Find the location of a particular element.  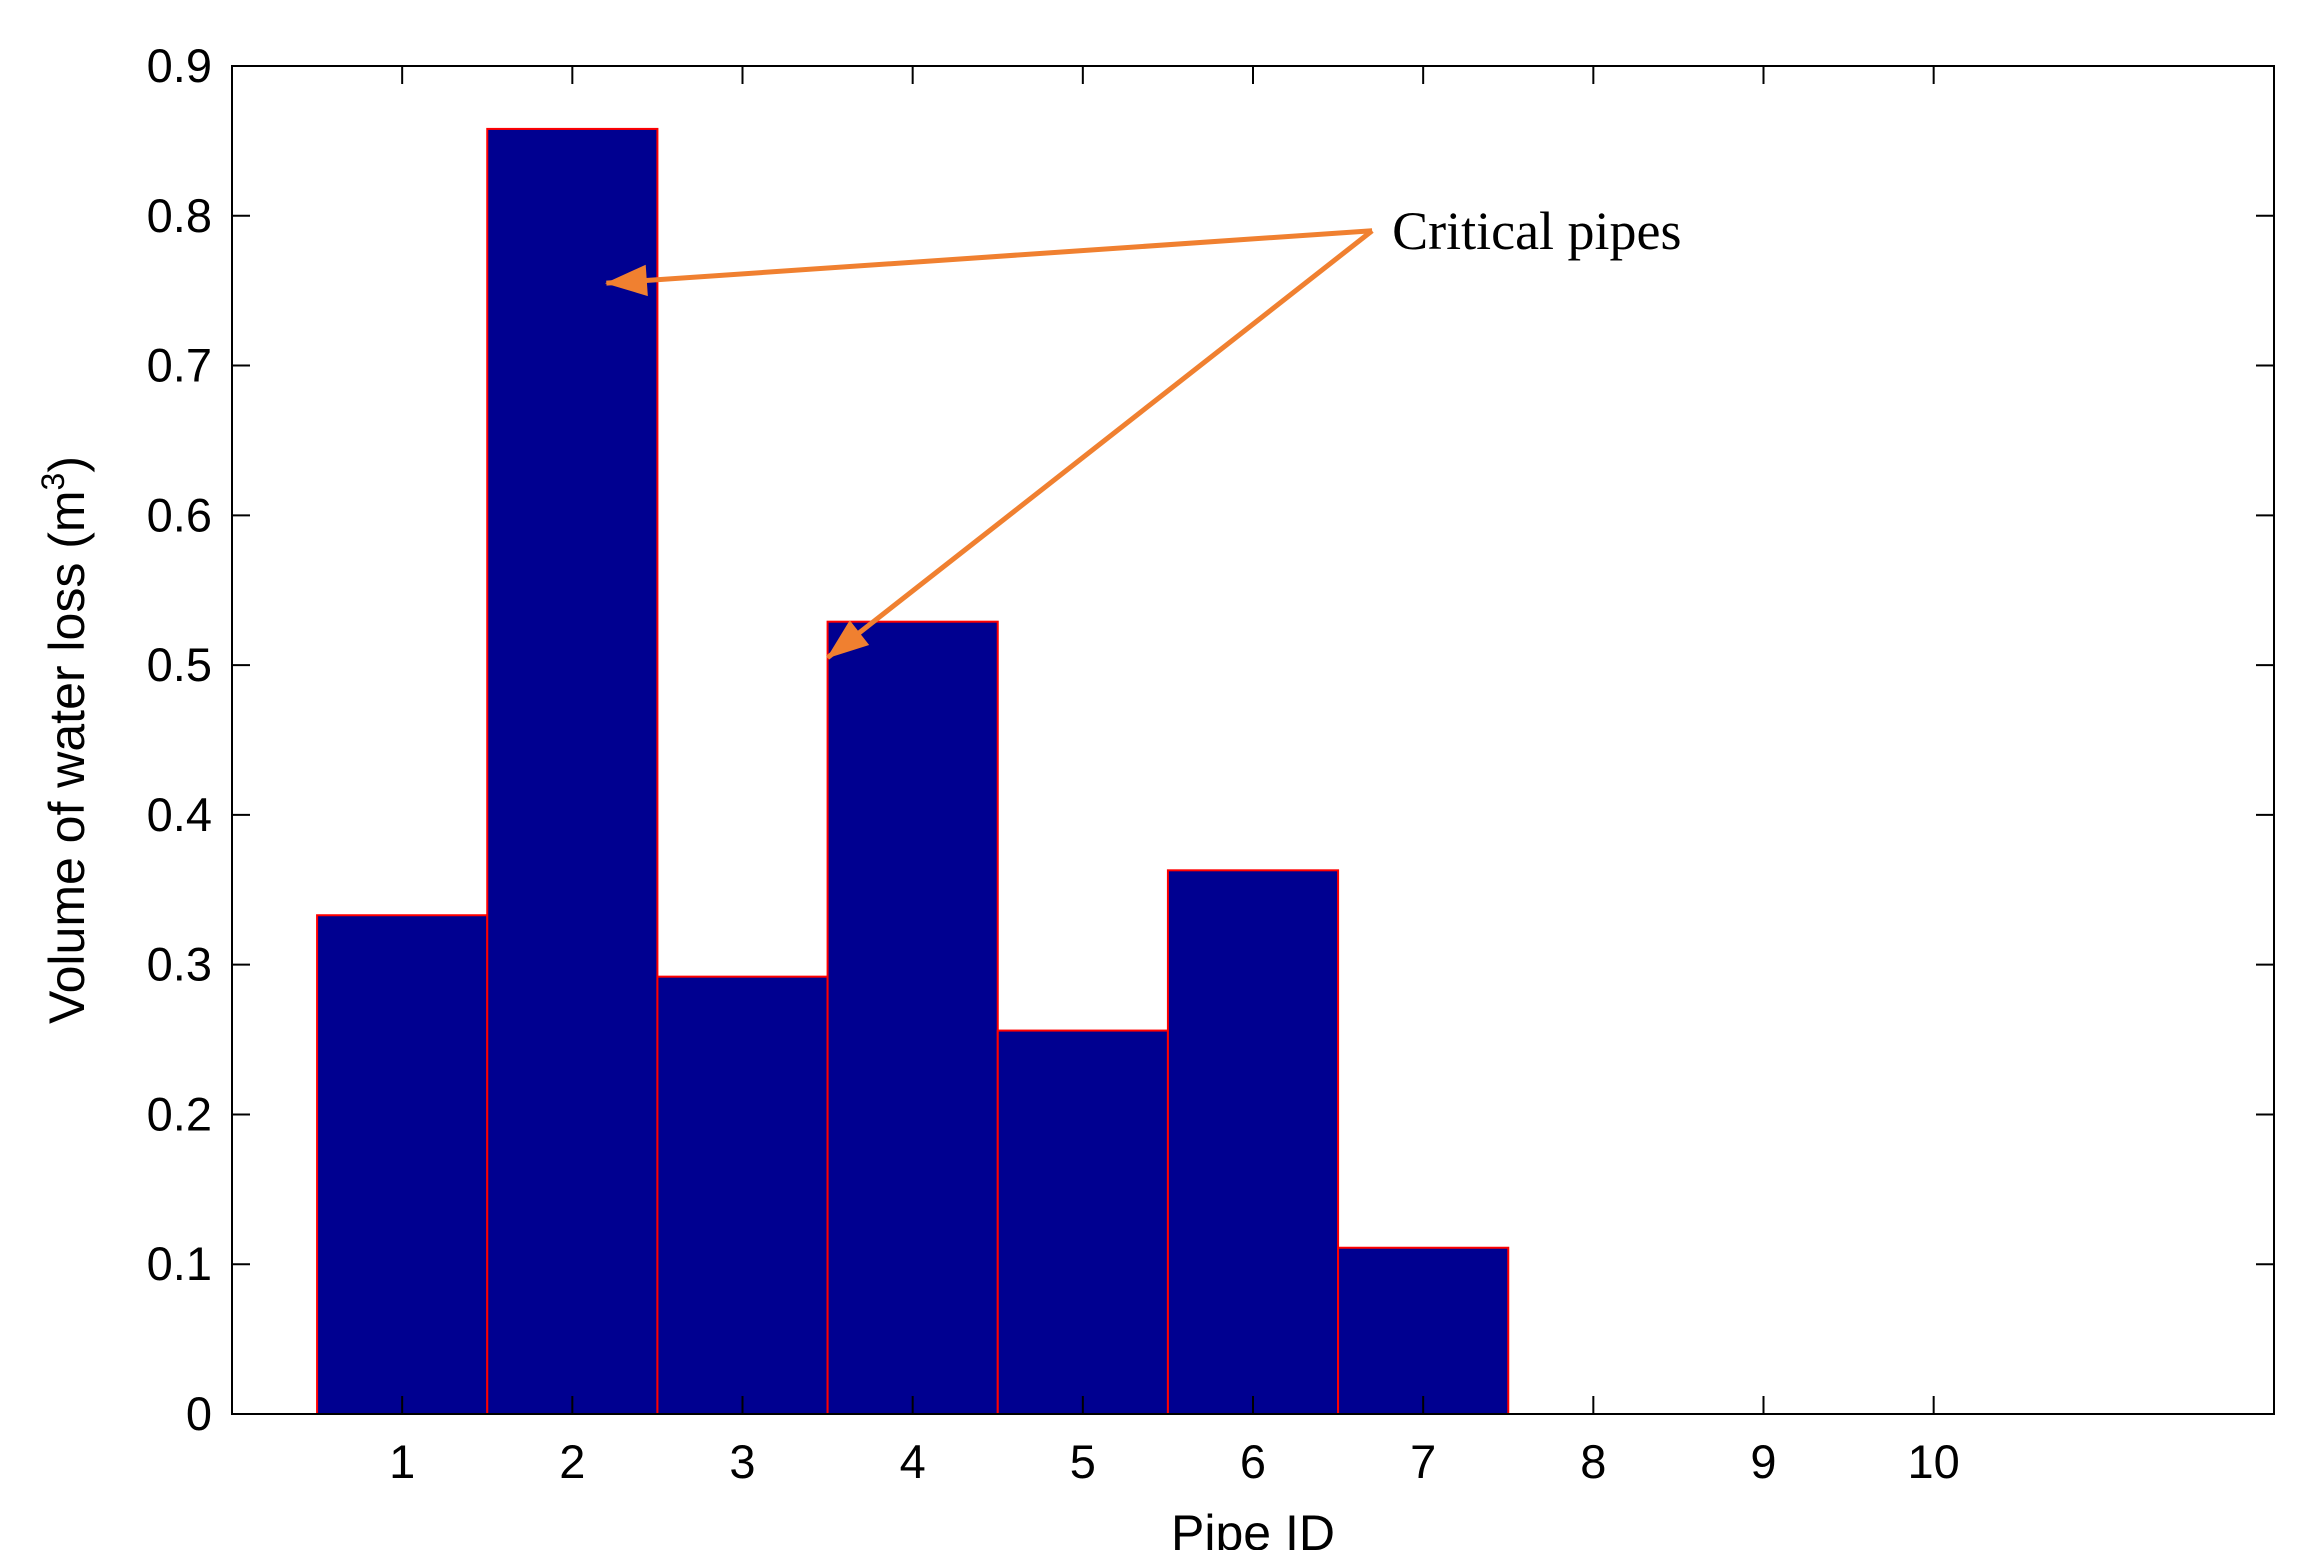

y-tick-label-0: 0 is located at coordinates (199, 1413).